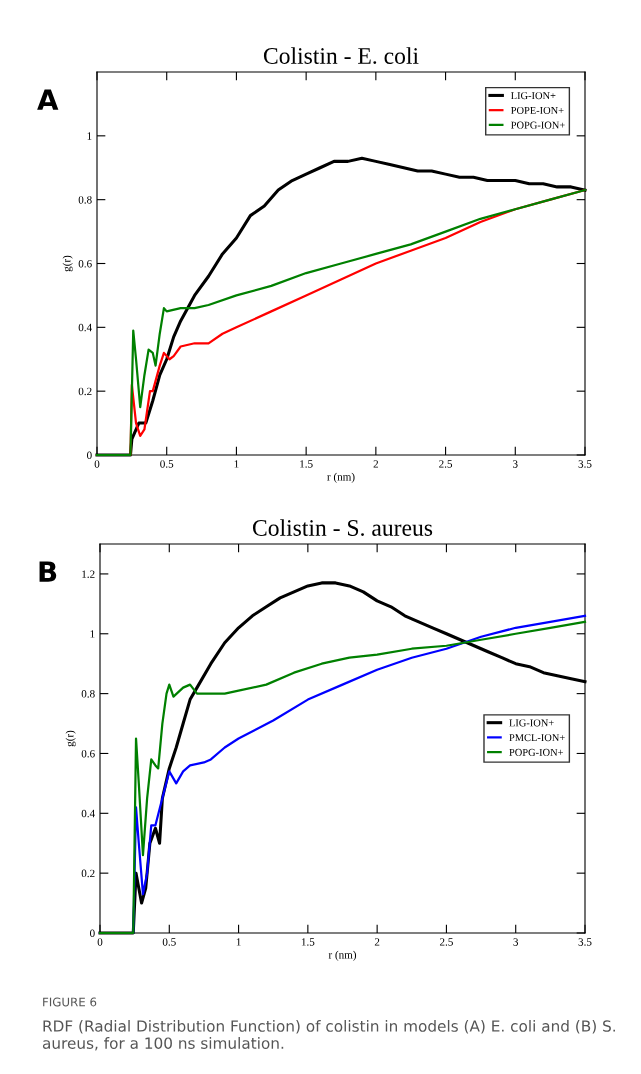  I want to click on chart-title: Colistin - E. coli, so click(341, 55).